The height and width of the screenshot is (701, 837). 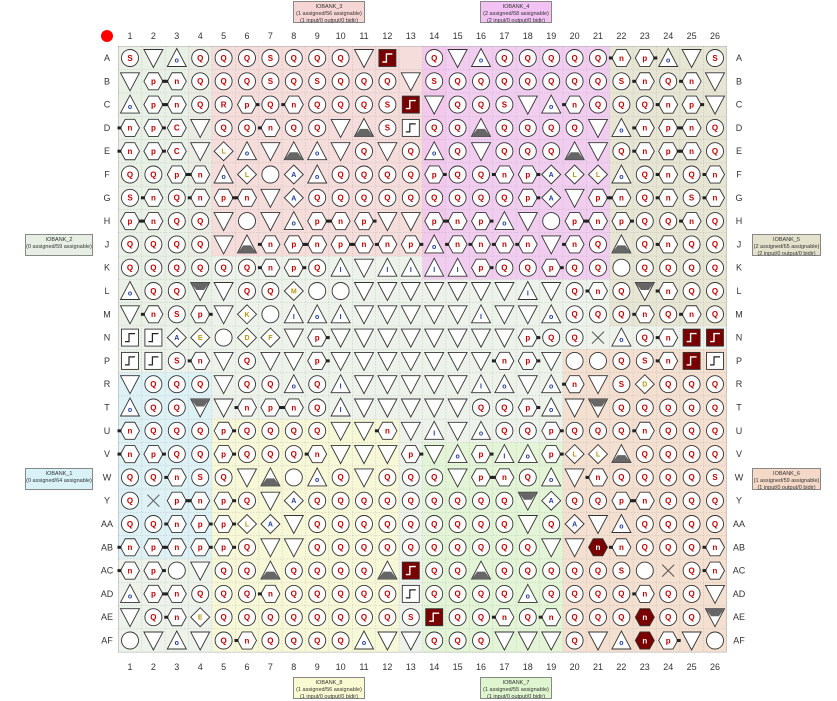 What do you see at coordinates (153, 501) in the screenshot?
I see `no-connect-pin` at bounding box center [153, 501].